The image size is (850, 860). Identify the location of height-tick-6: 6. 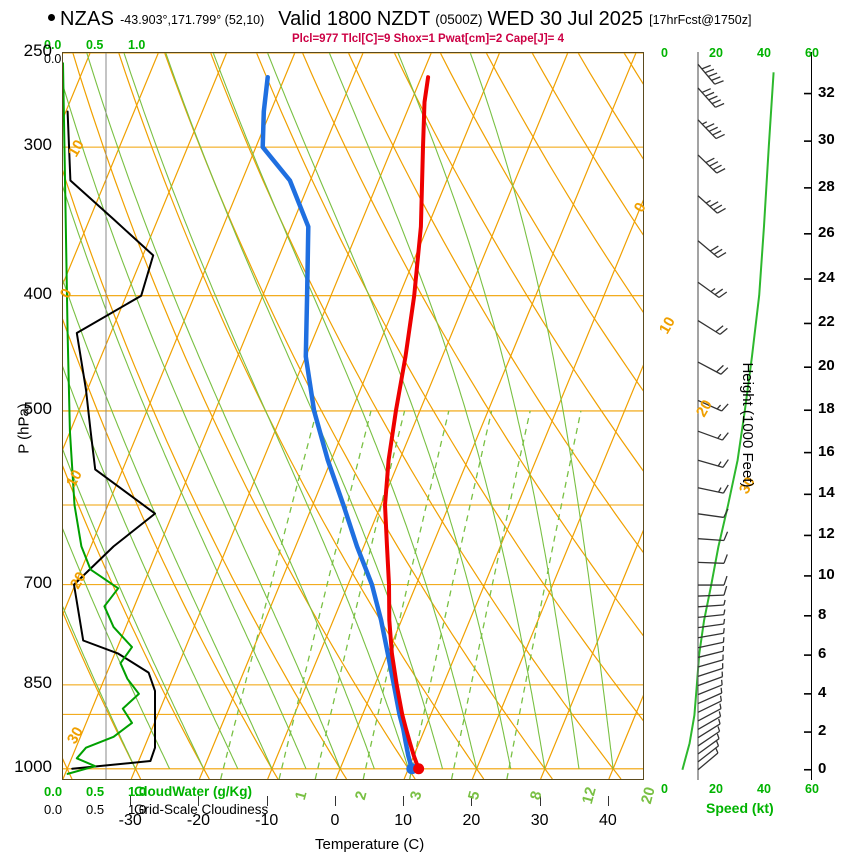
(822, 654).